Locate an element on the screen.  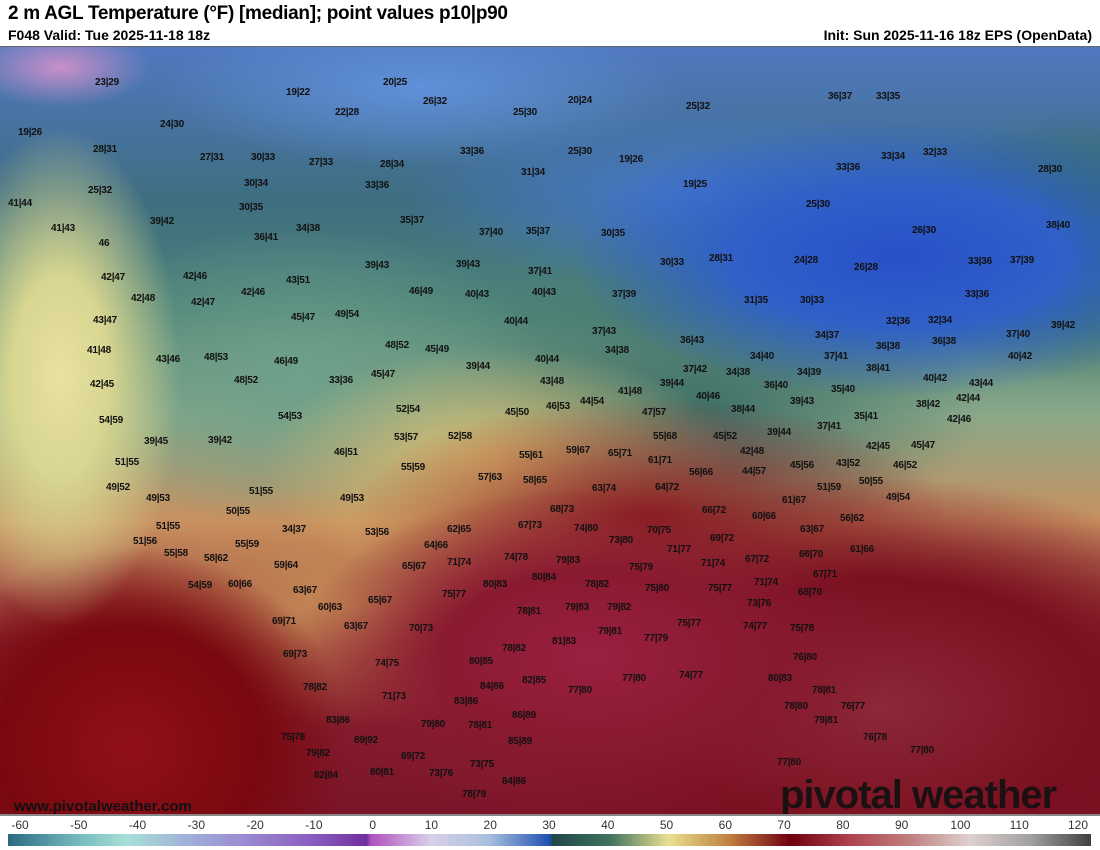
point-value-label: 76|78 is located at coordinates (875, 737).